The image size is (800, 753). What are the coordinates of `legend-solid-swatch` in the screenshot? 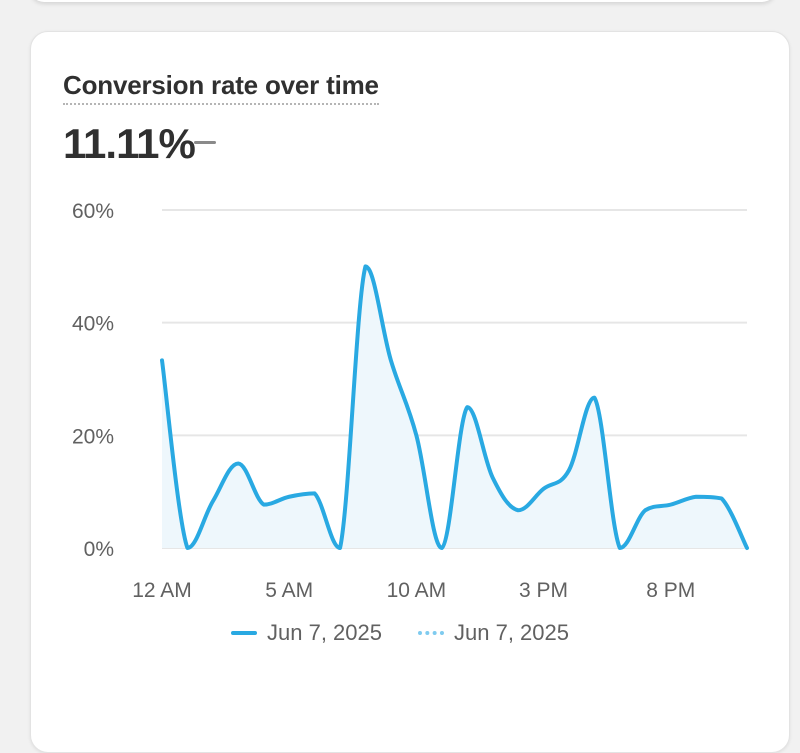 It's located at (244, 633).